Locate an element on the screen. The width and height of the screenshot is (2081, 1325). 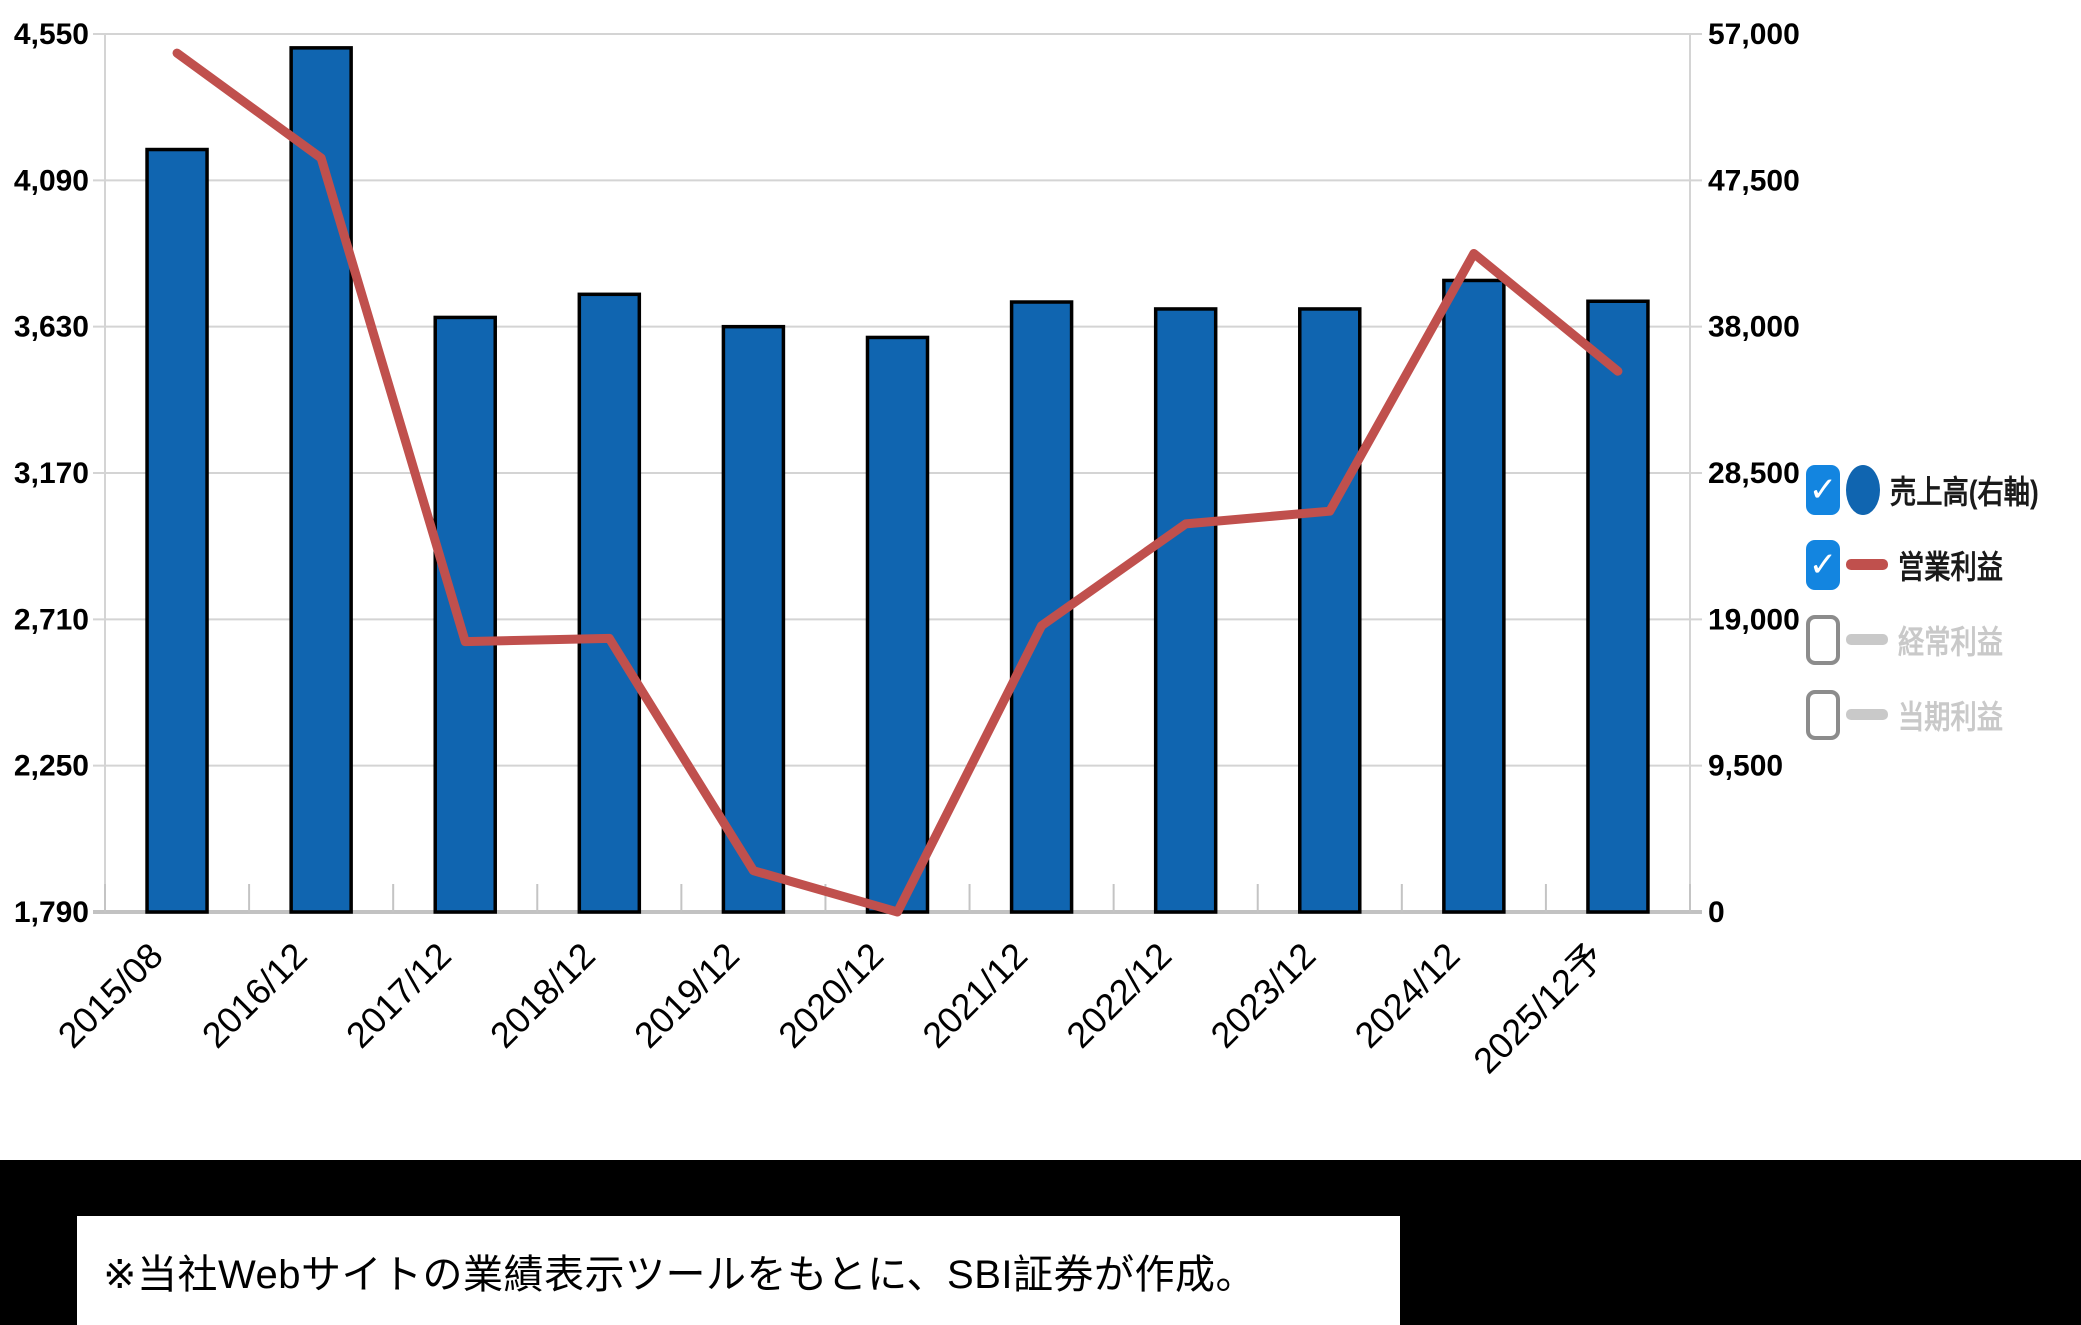
bar-2017/12 is located at coordinates (465, 614).